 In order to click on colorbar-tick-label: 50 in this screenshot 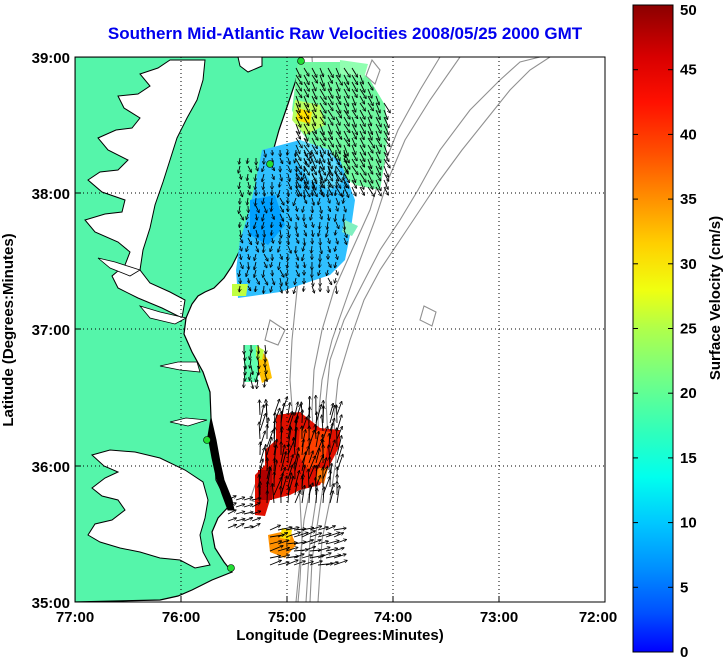, I will do `click(688, 10)`.